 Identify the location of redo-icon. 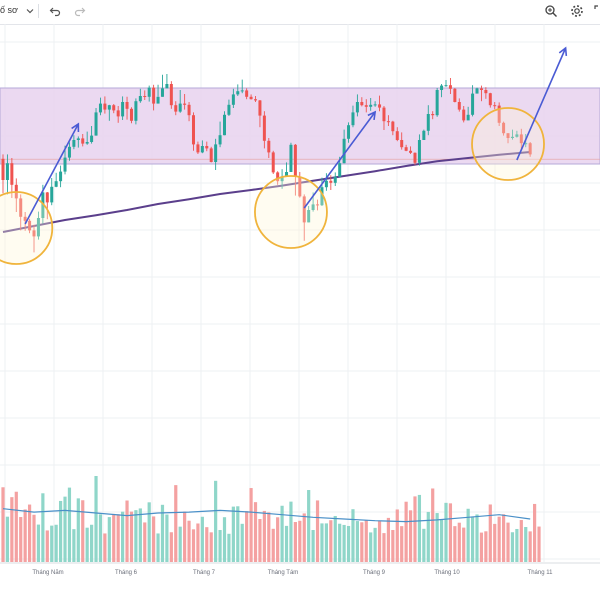
(80, 11).